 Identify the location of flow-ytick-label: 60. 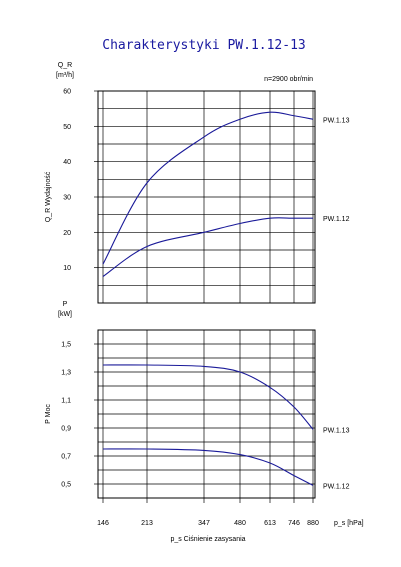
(67, 92).